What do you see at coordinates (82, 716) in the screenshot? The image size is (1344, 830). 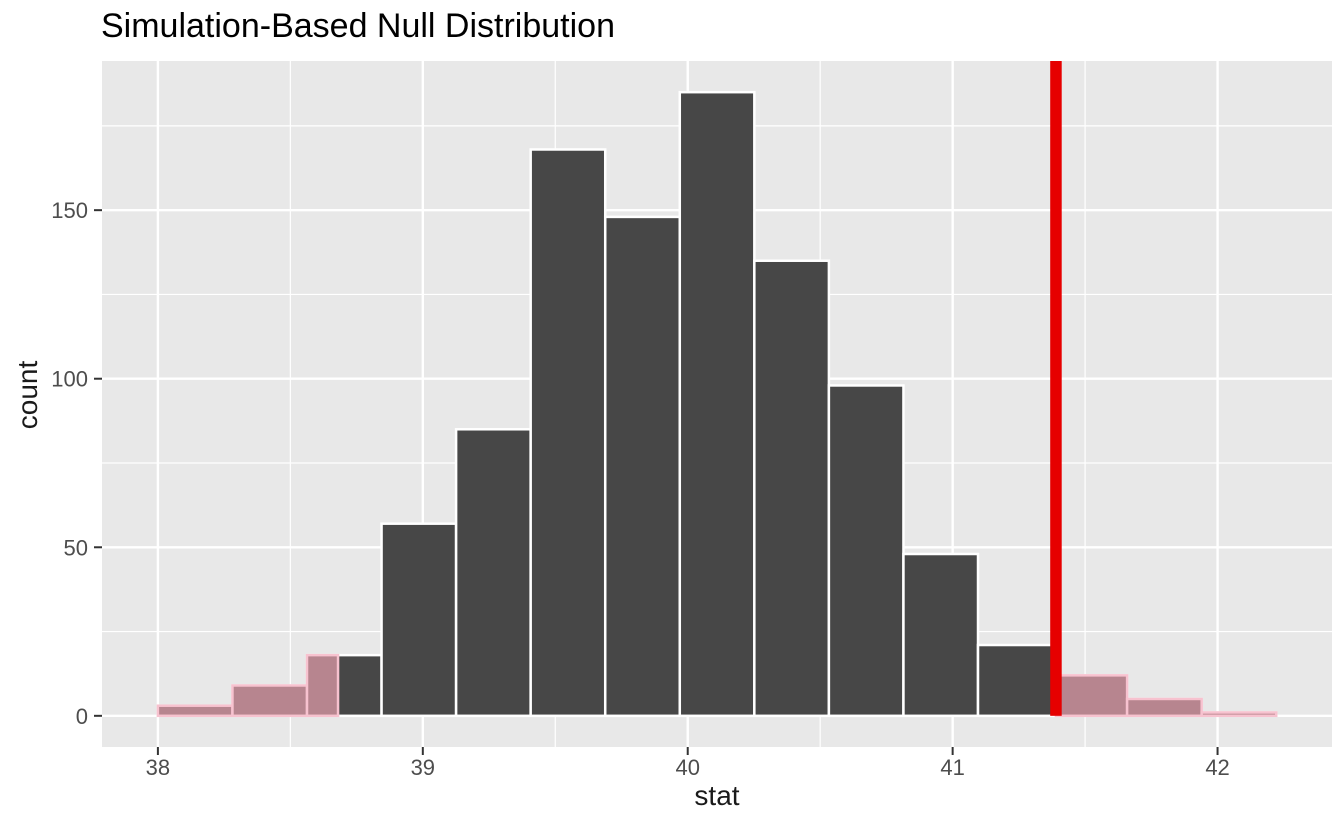 I see `y-tick-label: 0` at bounding box center [82, 716].